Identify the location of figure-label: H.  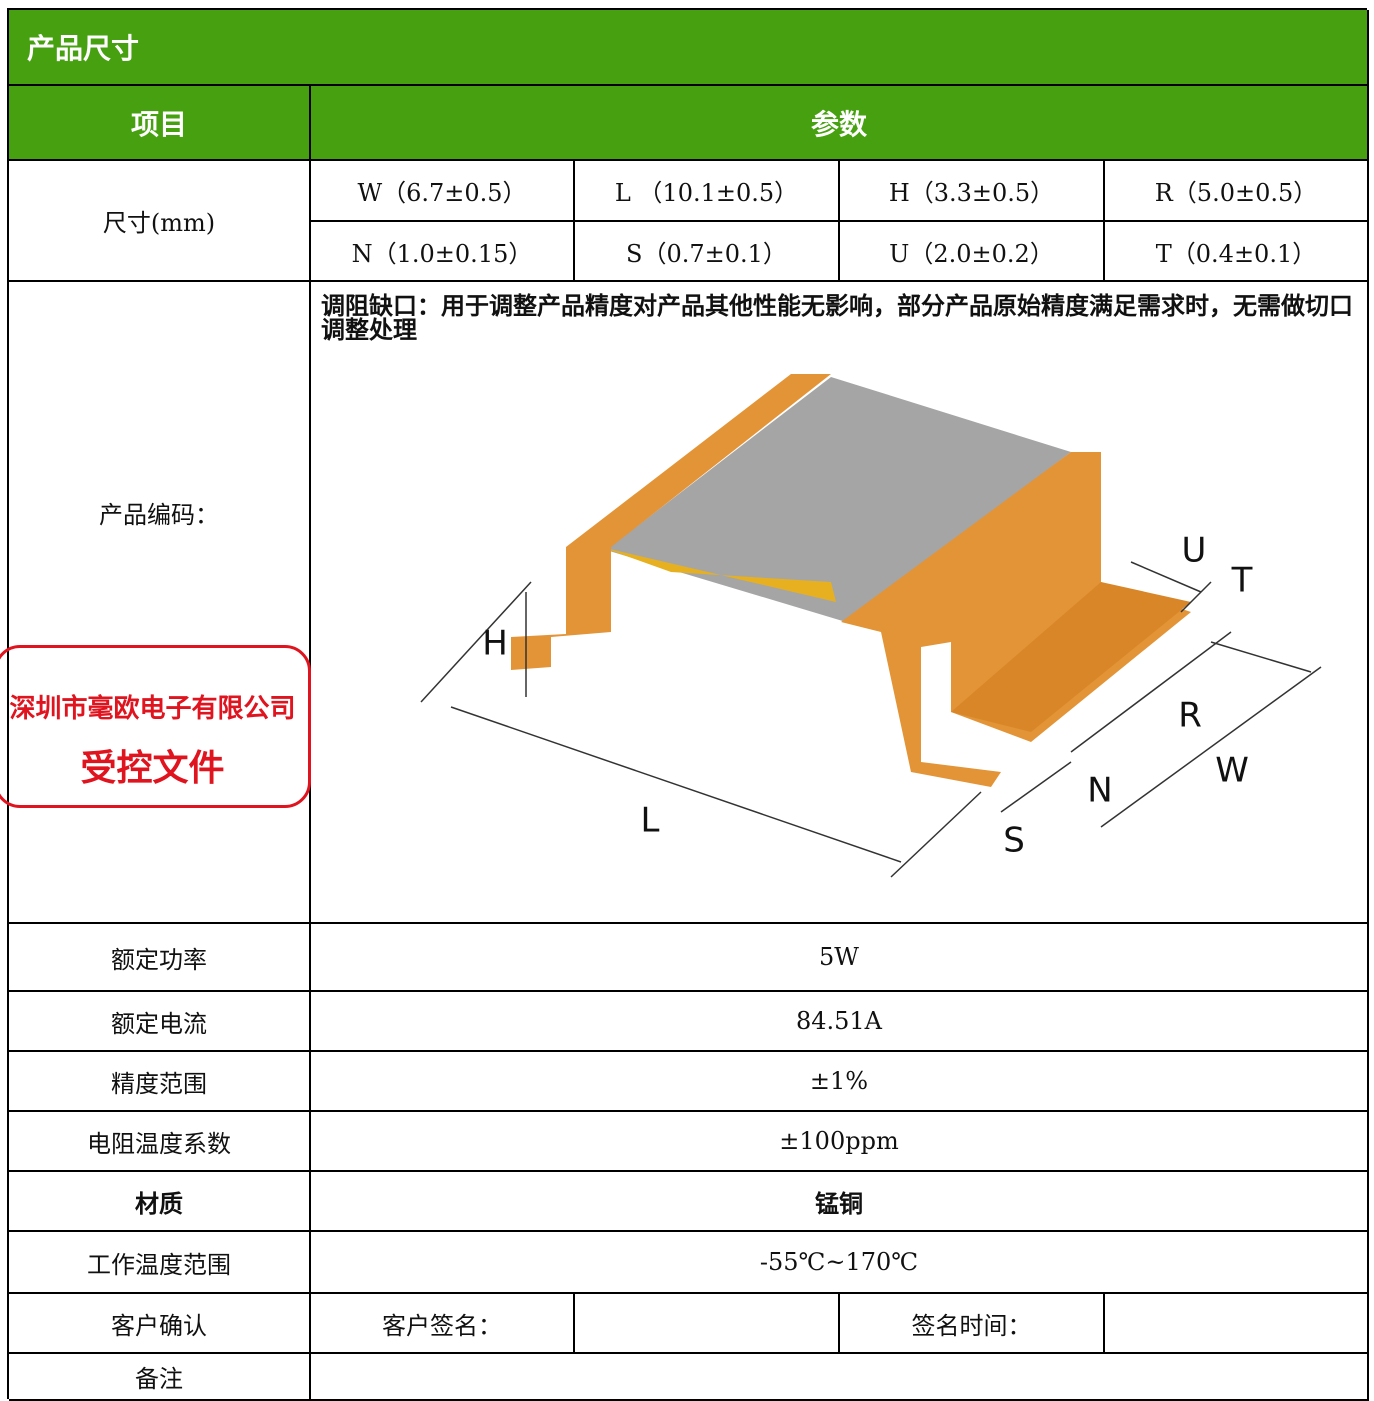
(495, 644).